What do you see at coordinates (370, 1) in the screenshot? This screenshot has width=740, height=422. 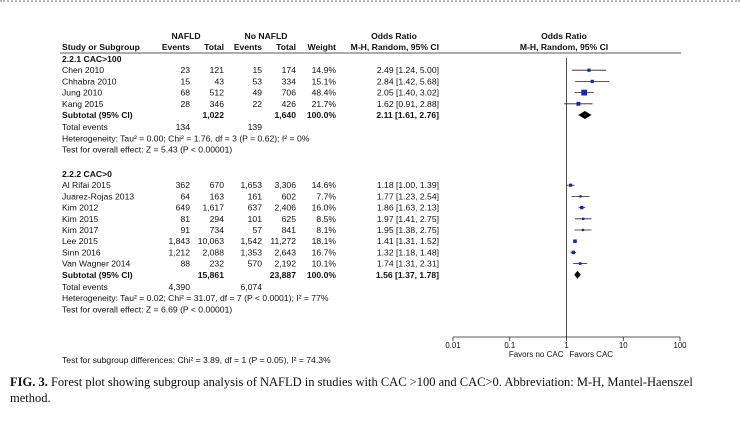 I see `top-dotted-border` at bounding box center [370, 1].